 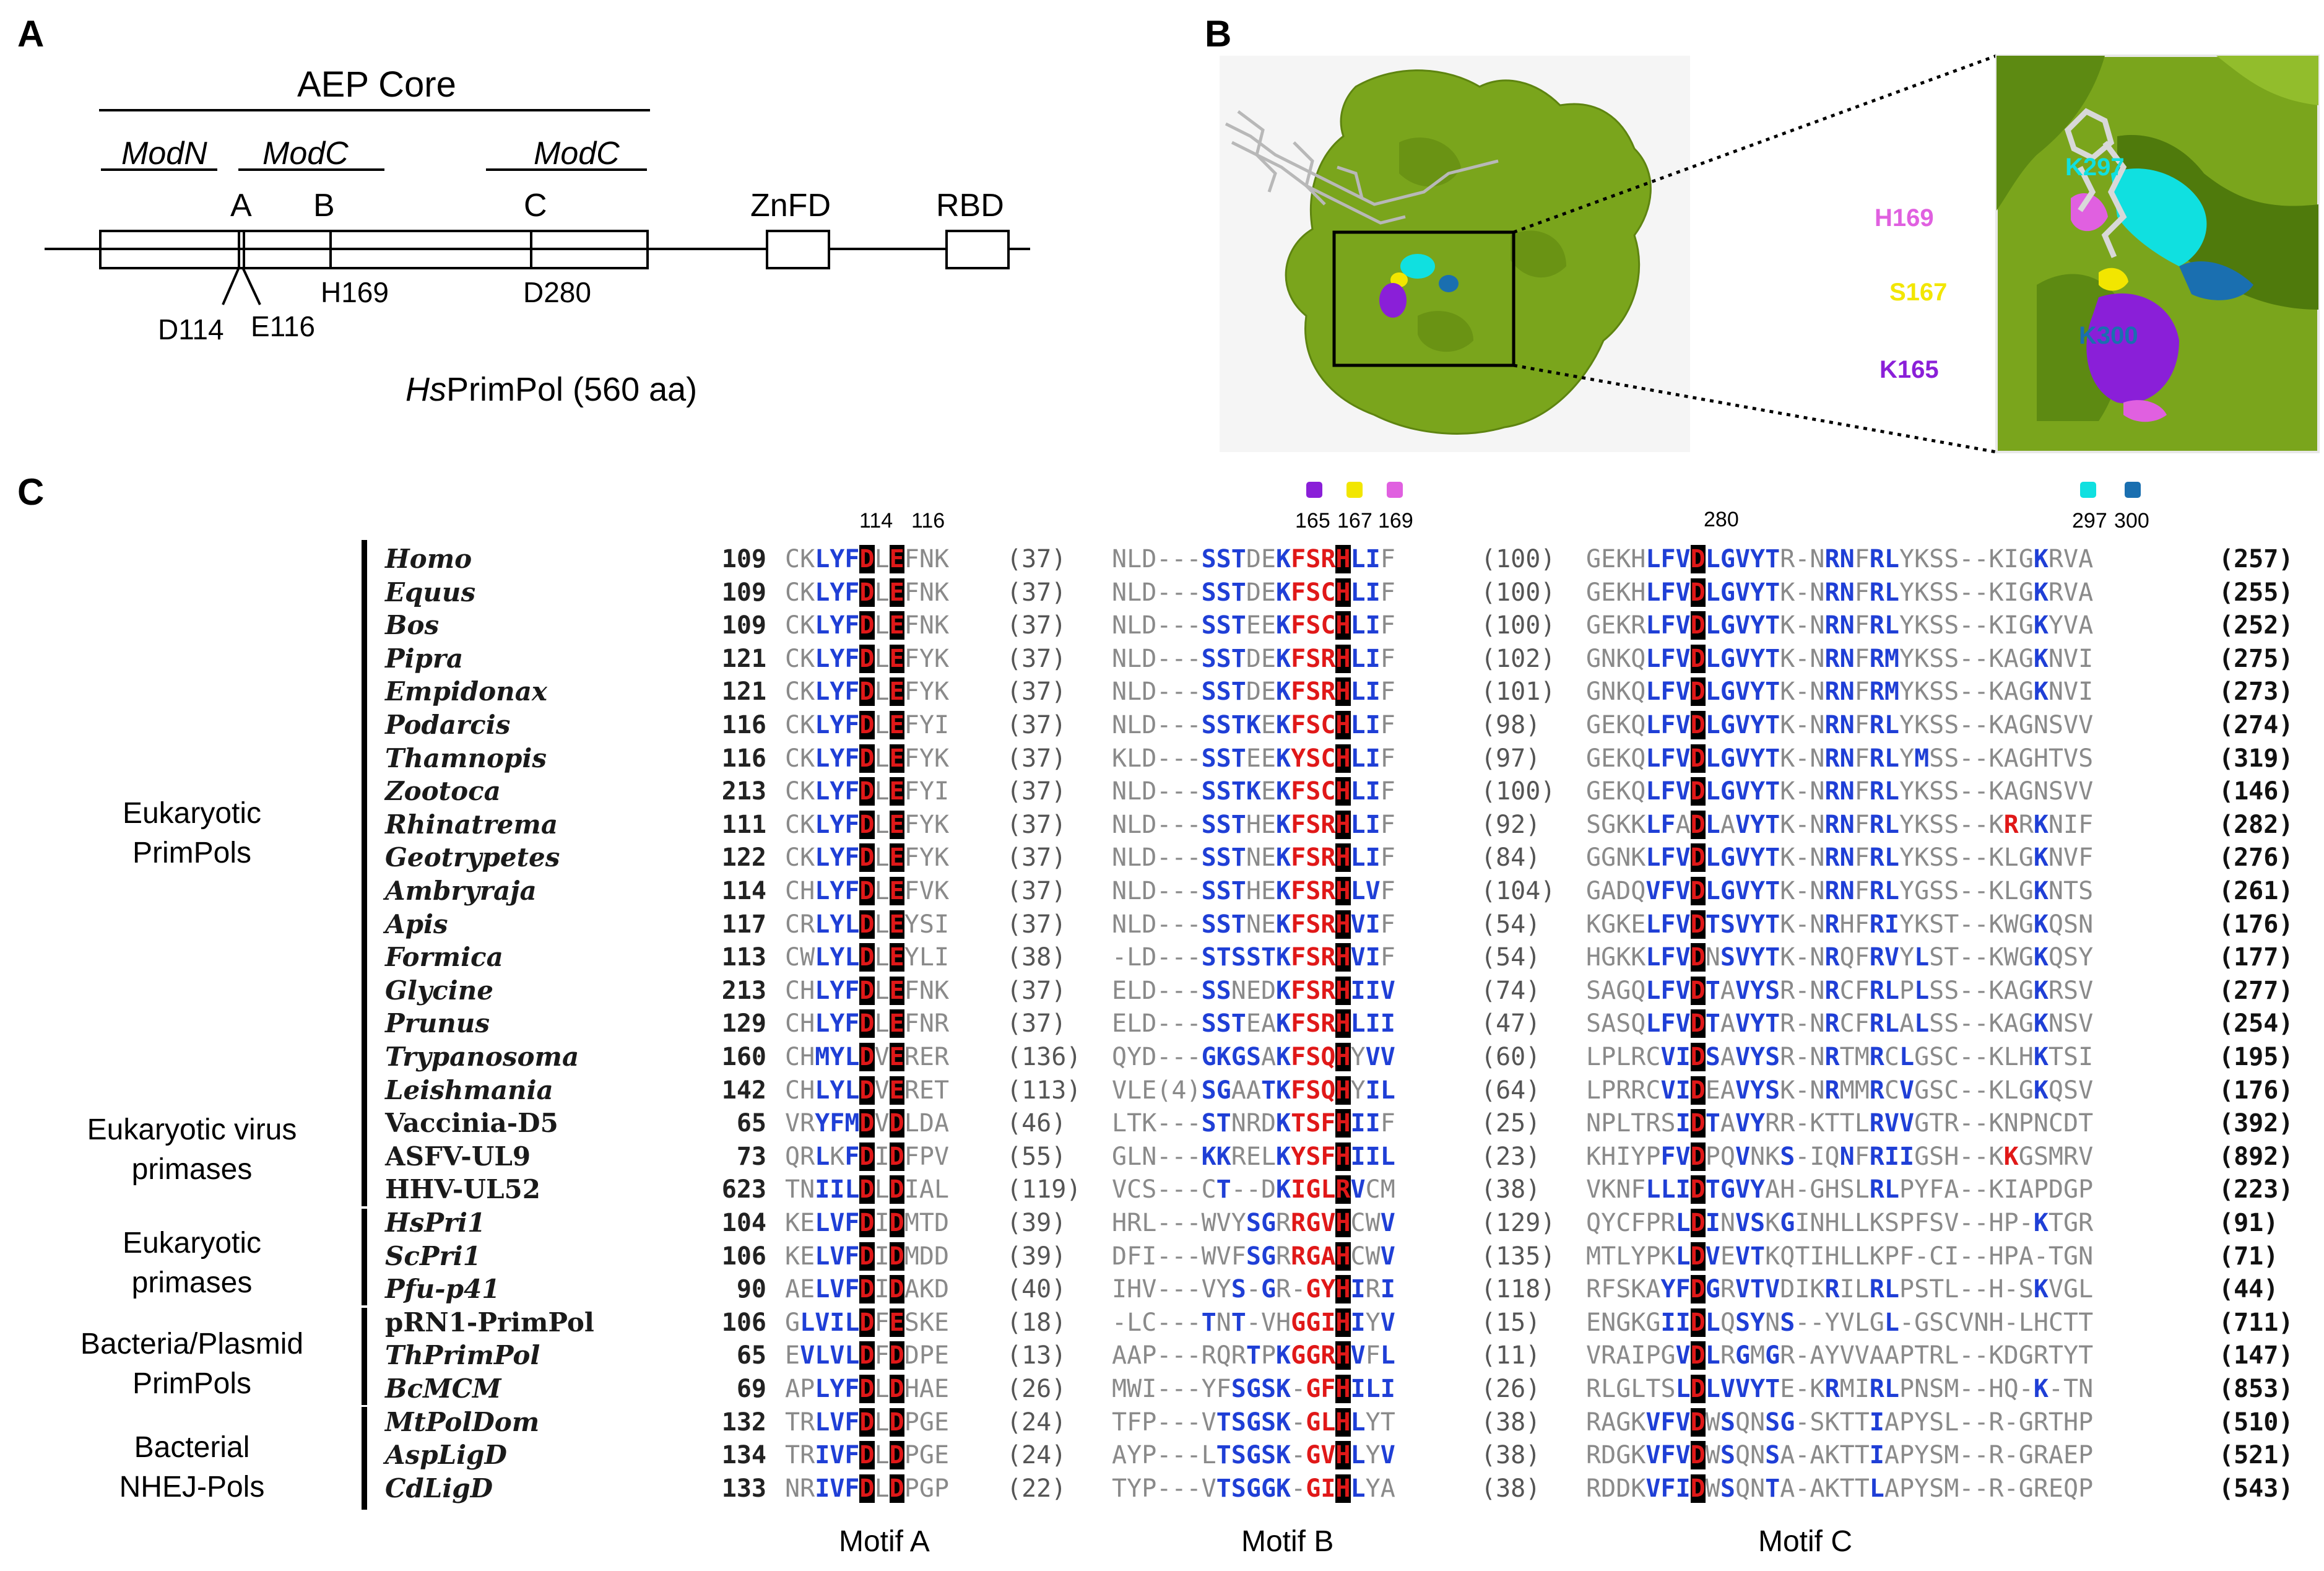 I want to click on species-name: Ambryraja, so click(x=461, y=891).